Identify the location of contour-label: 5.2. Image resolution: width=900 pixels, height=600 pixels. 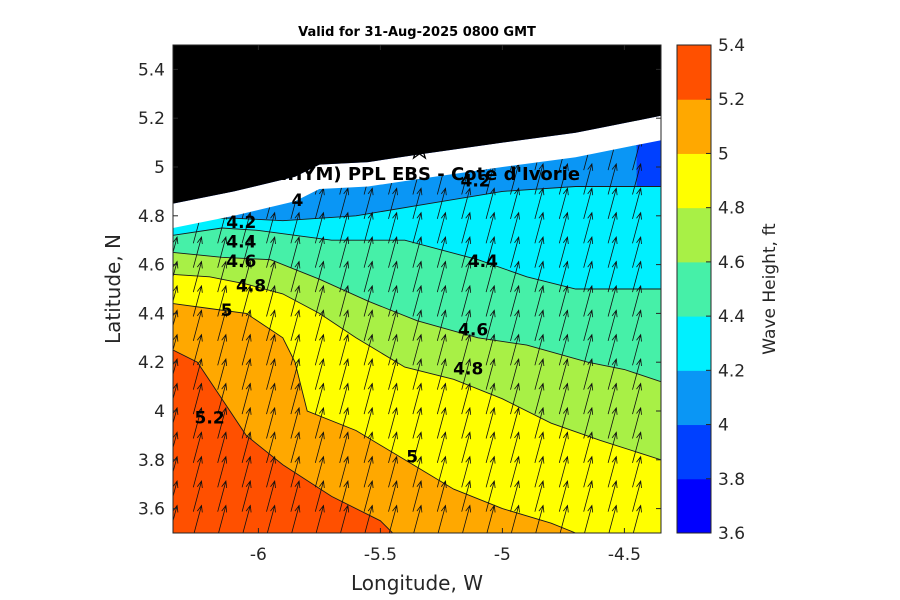
(210, 418).